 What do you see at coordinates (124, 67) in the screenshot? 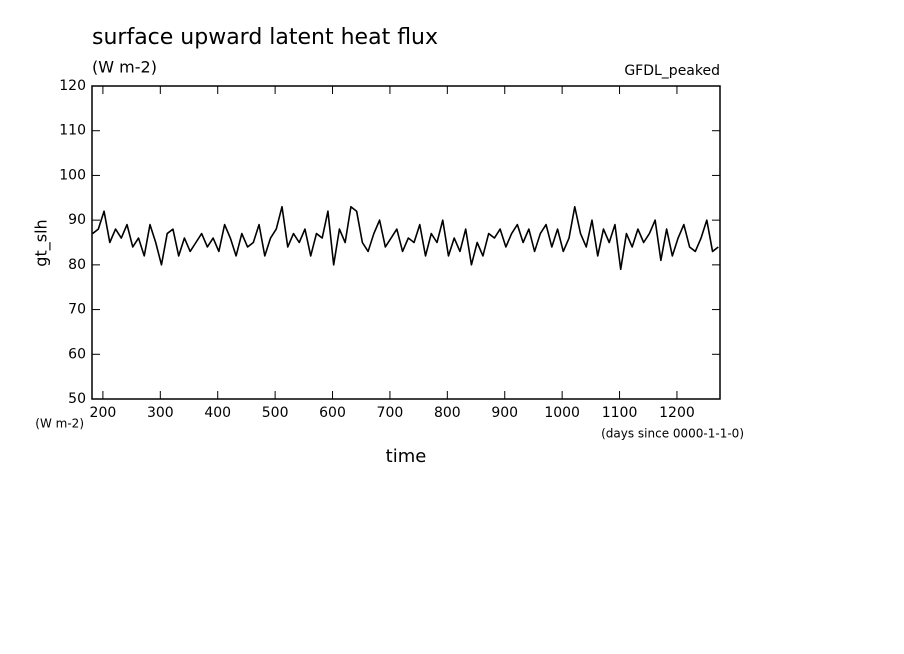
I see `chart-subtitle: (W m-2)` at bounding box center [124, 67].